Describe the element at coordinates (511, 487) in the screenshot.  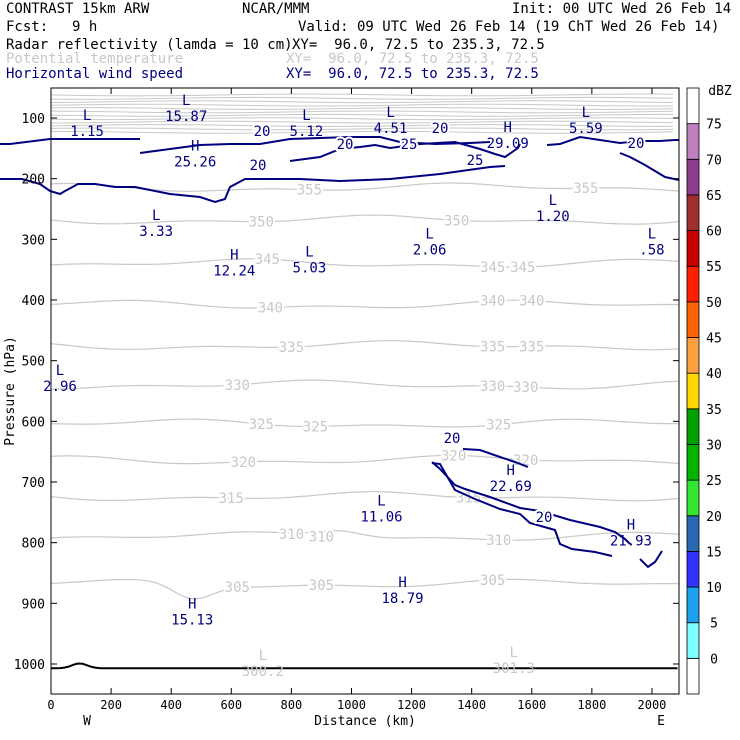
I see `wind-extremum-value: 22.69` at that location.